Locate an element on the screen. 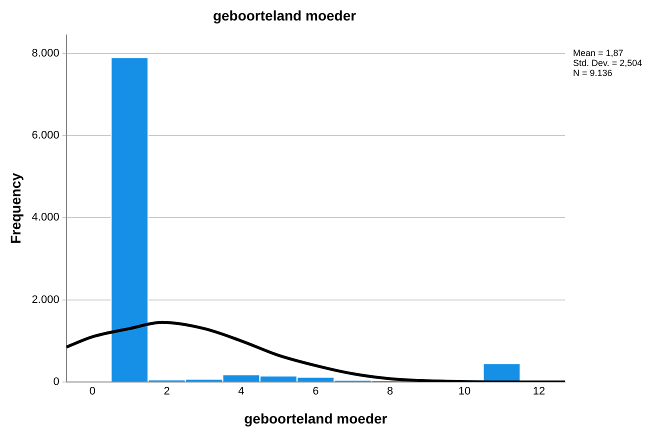 This screenshot has height=436, width=645. y-tick-label: 6.000 is located at coordinates (46, 136).